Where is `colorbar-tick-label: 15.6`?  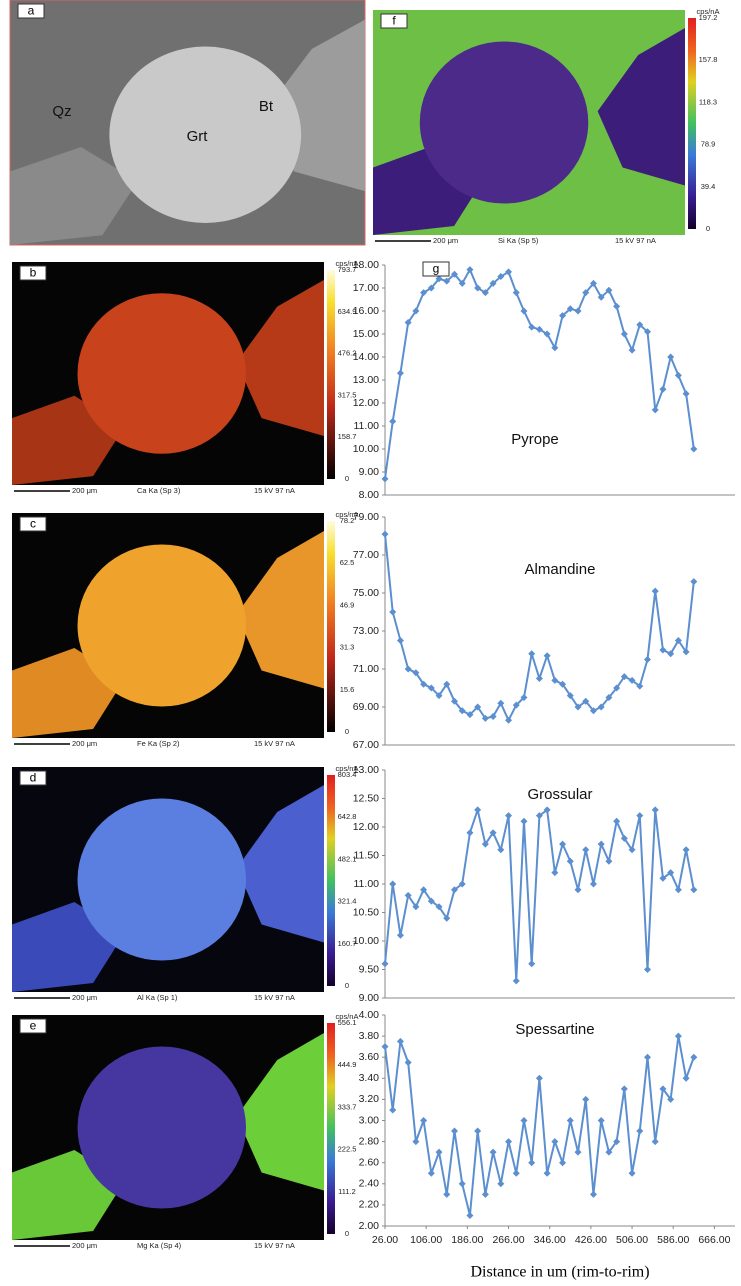 colorbar-tick-label: 15.6 is located at coordinates (347, 689).